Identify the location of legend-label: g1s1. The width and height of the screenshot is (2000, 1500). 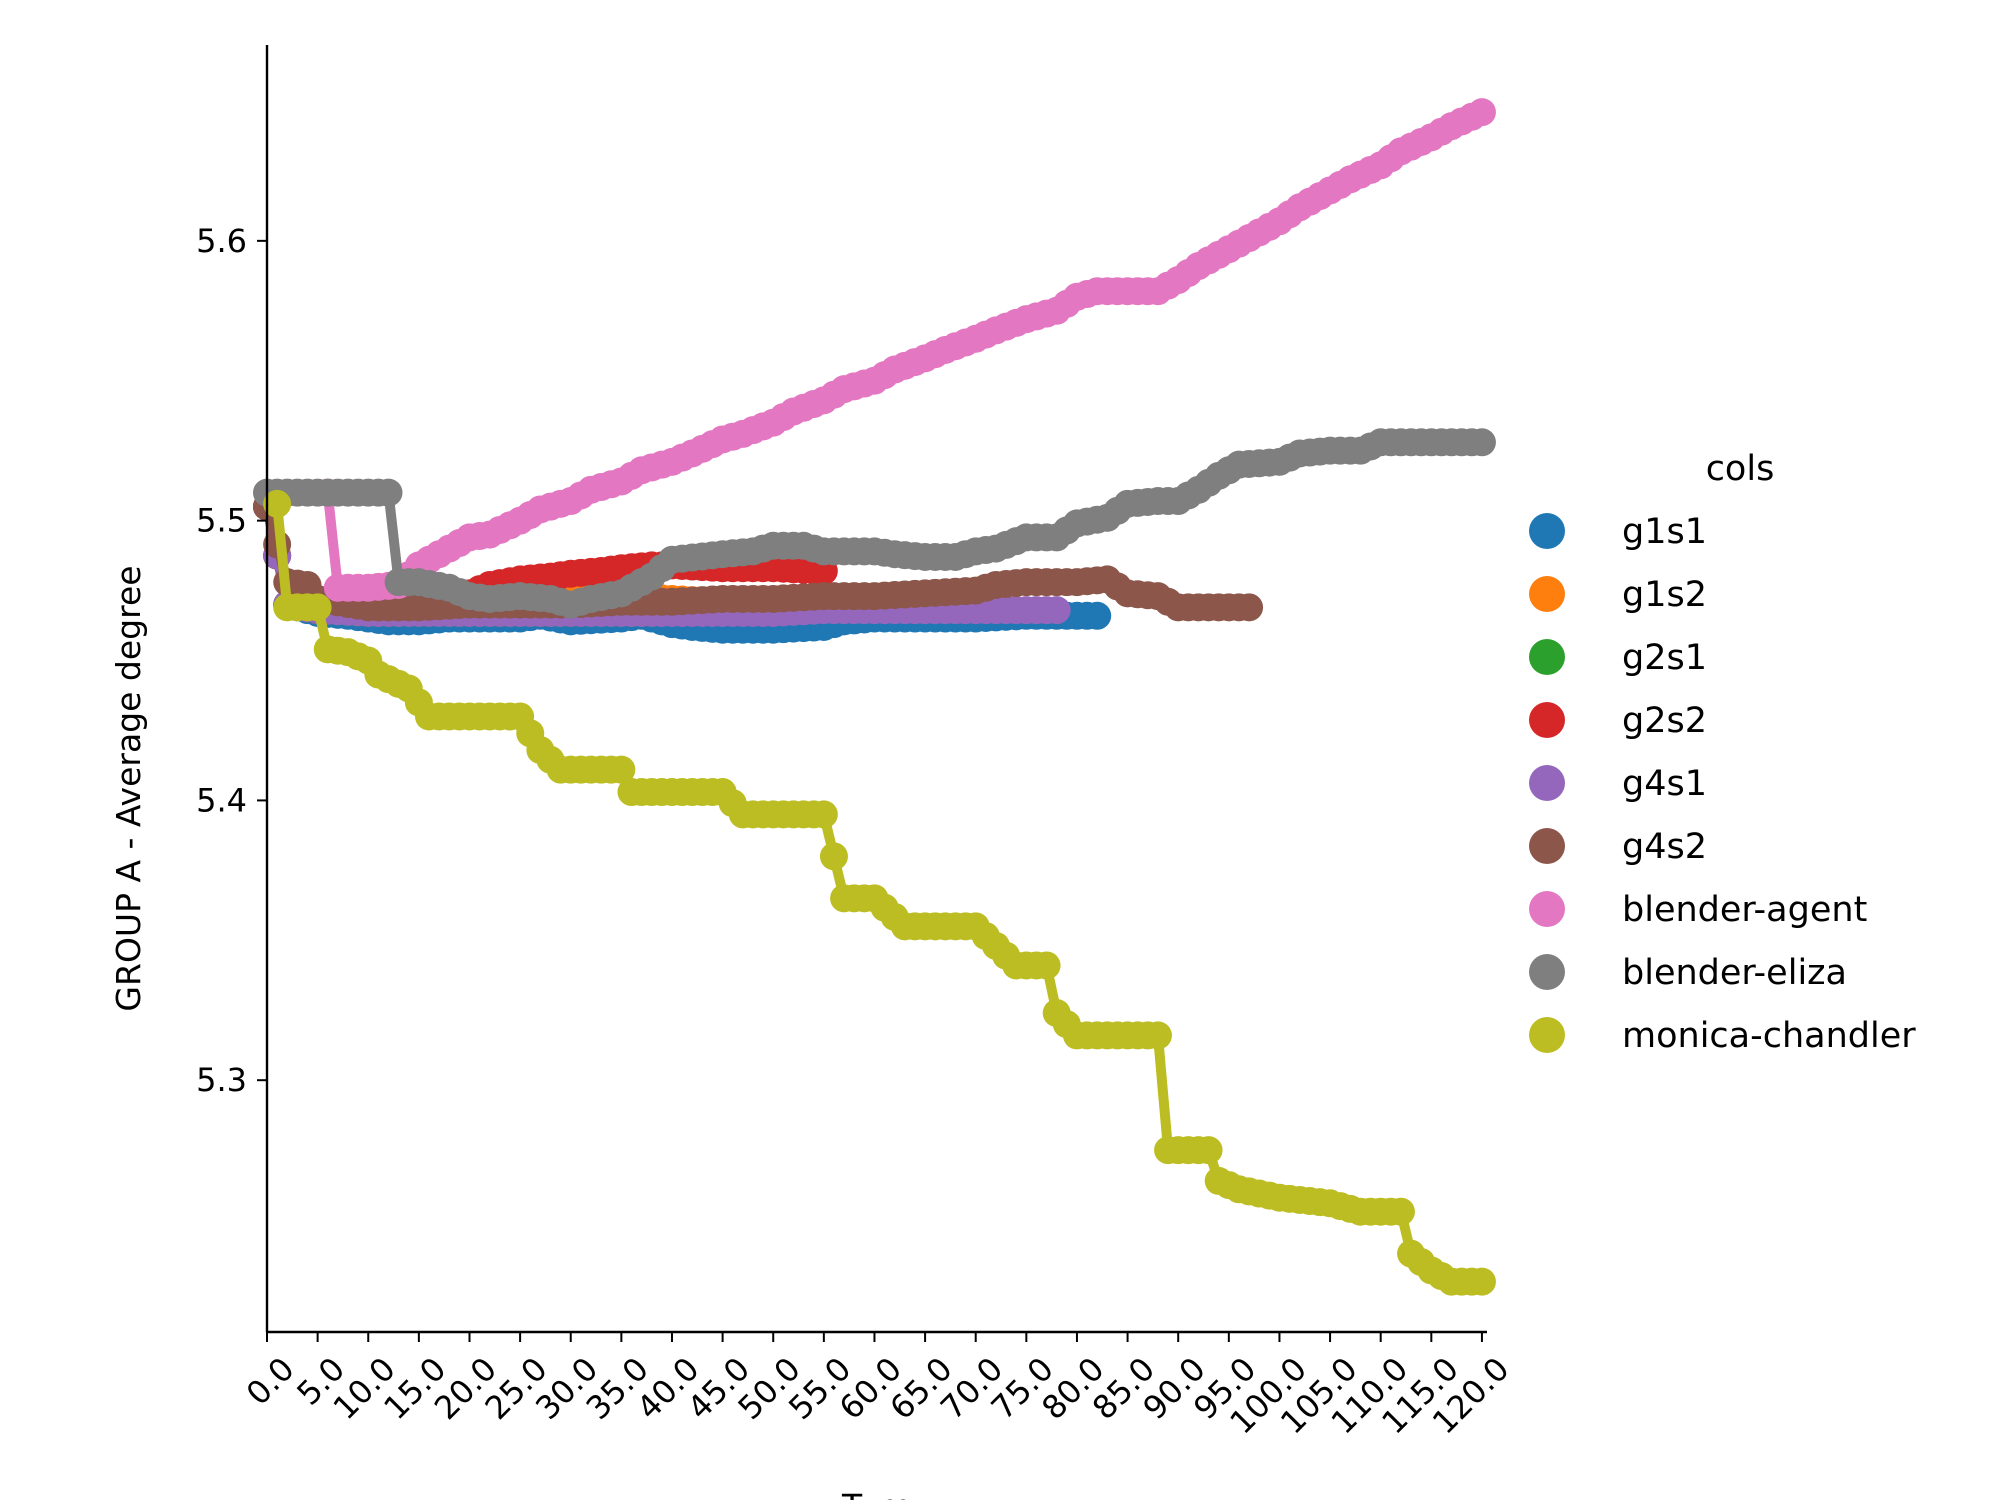
(1664, 532).